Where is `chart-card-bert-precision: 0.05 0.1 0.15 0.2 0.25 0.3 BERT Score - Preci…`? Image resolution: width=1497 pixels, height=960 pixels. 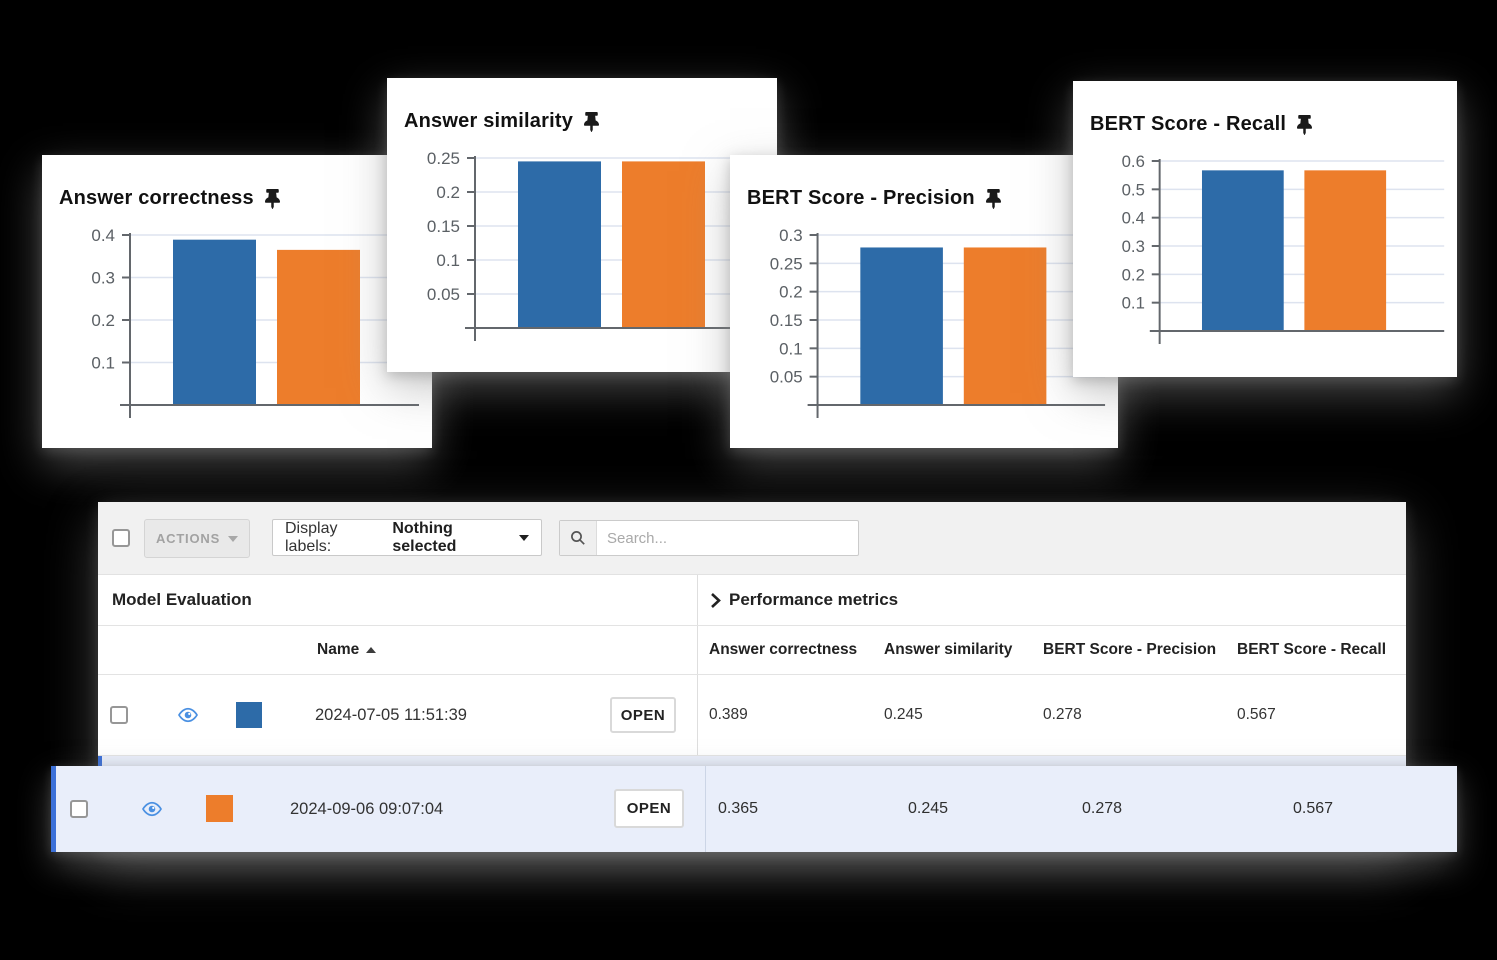
chart-card-bert-precision: 0.05 0.1 0.15 0.2 0.25 0.3 BERT Score - Preci… is located at coordinates (924, 301).